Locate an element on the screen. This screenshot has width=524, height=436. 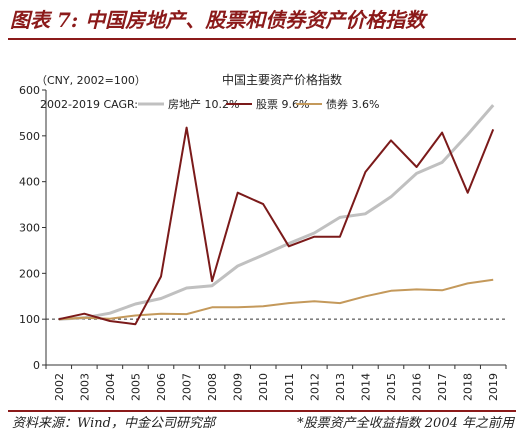
figure-title: 图表 7: 中国房地产、股票和债券资产价格指数 is located at coordinates (218, 20).